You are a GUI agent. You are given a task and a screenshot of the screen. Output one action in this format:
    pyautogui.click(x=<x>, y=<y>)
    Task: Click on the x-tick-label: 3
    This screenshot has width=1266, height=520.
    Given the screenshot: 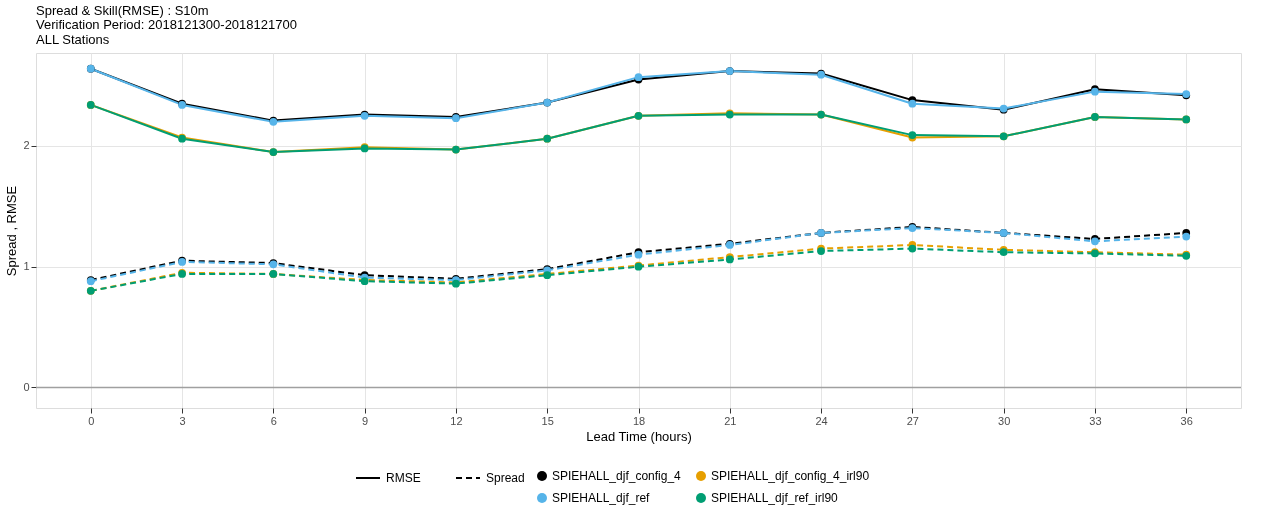 What is the action you would take?
    pyautogui.click(x=182, y=420)
    